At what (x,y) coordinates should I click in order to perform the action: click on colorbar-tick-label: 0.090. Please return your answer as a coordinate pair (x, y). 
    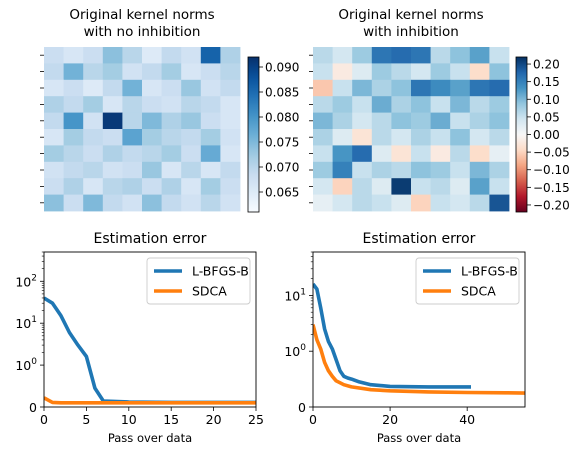
    Looking at the image, I should click on (282, 68).